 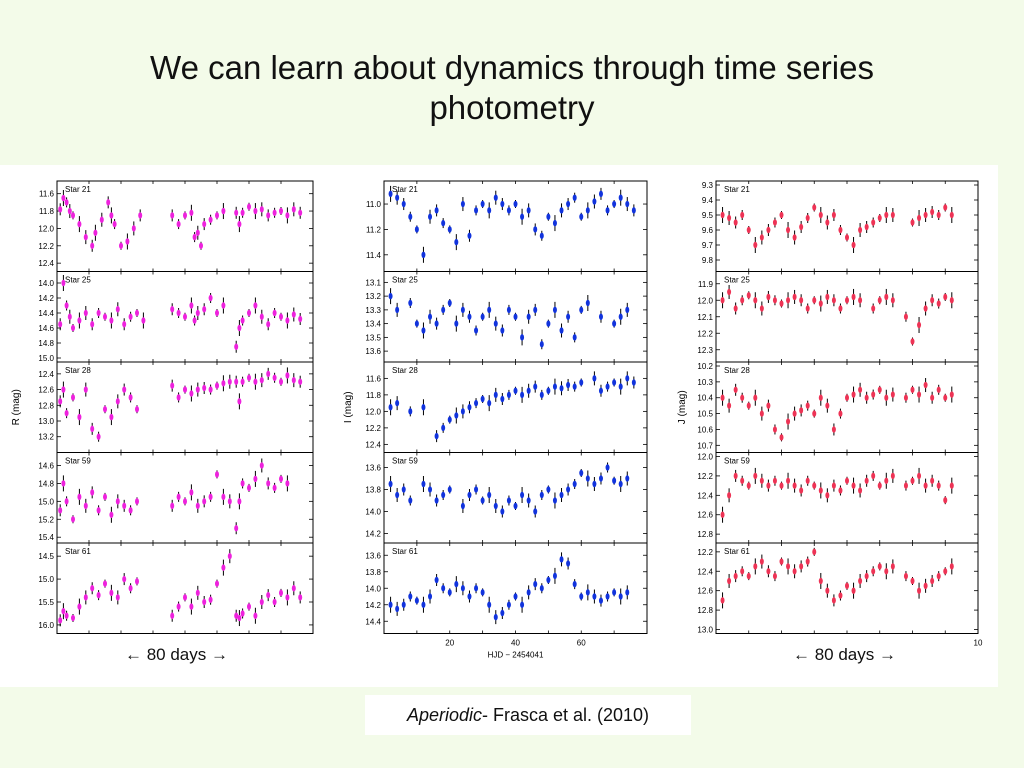 What do you see at coordinates (373, 605) in the screenshot?
I see `y-tick-label: 14.2` at bounding box center [373, 605].